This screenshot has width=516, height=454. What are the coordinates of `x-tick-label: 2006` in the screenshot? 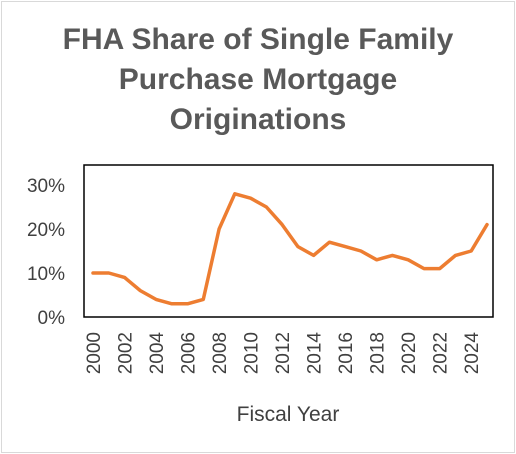 It's located at (189, 353).